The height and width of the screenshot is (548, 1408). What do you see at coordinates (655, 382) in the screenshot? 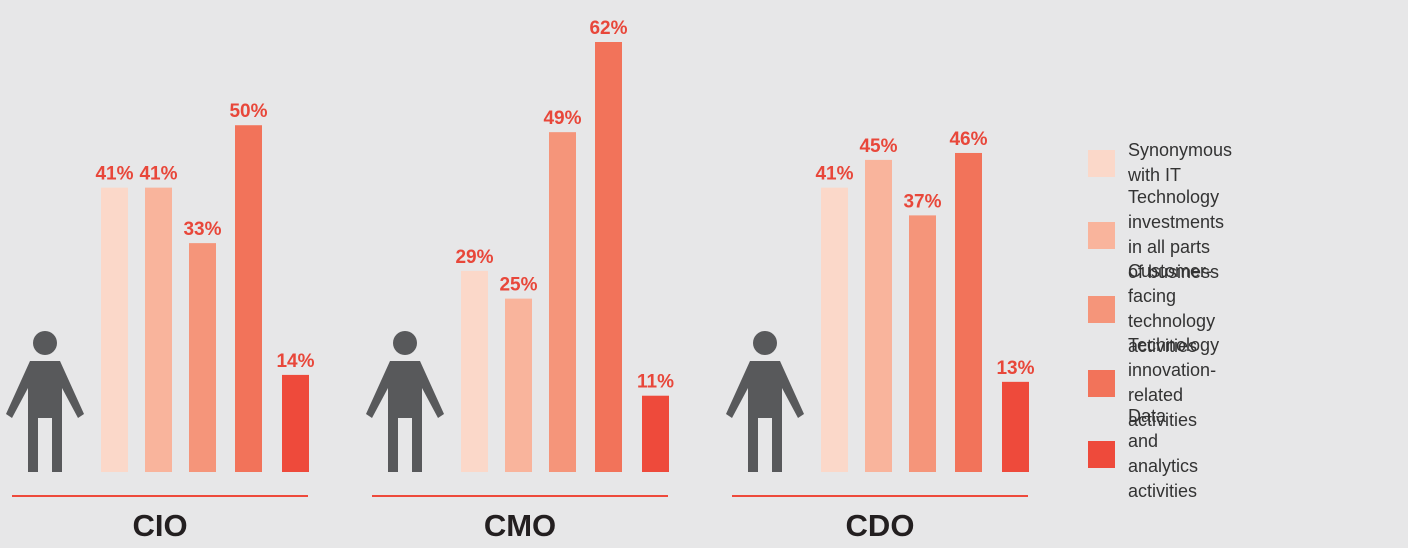
I see `value-label: 11%` at bounding box center [655, 382].